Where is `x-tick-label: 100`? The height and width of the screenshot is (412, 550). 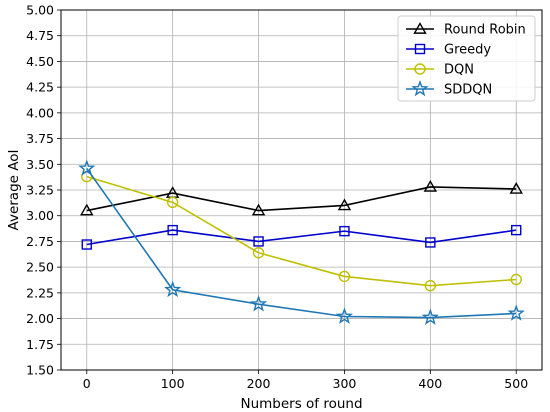 x-tick-label: 100 is located at coordinates (173, 383).